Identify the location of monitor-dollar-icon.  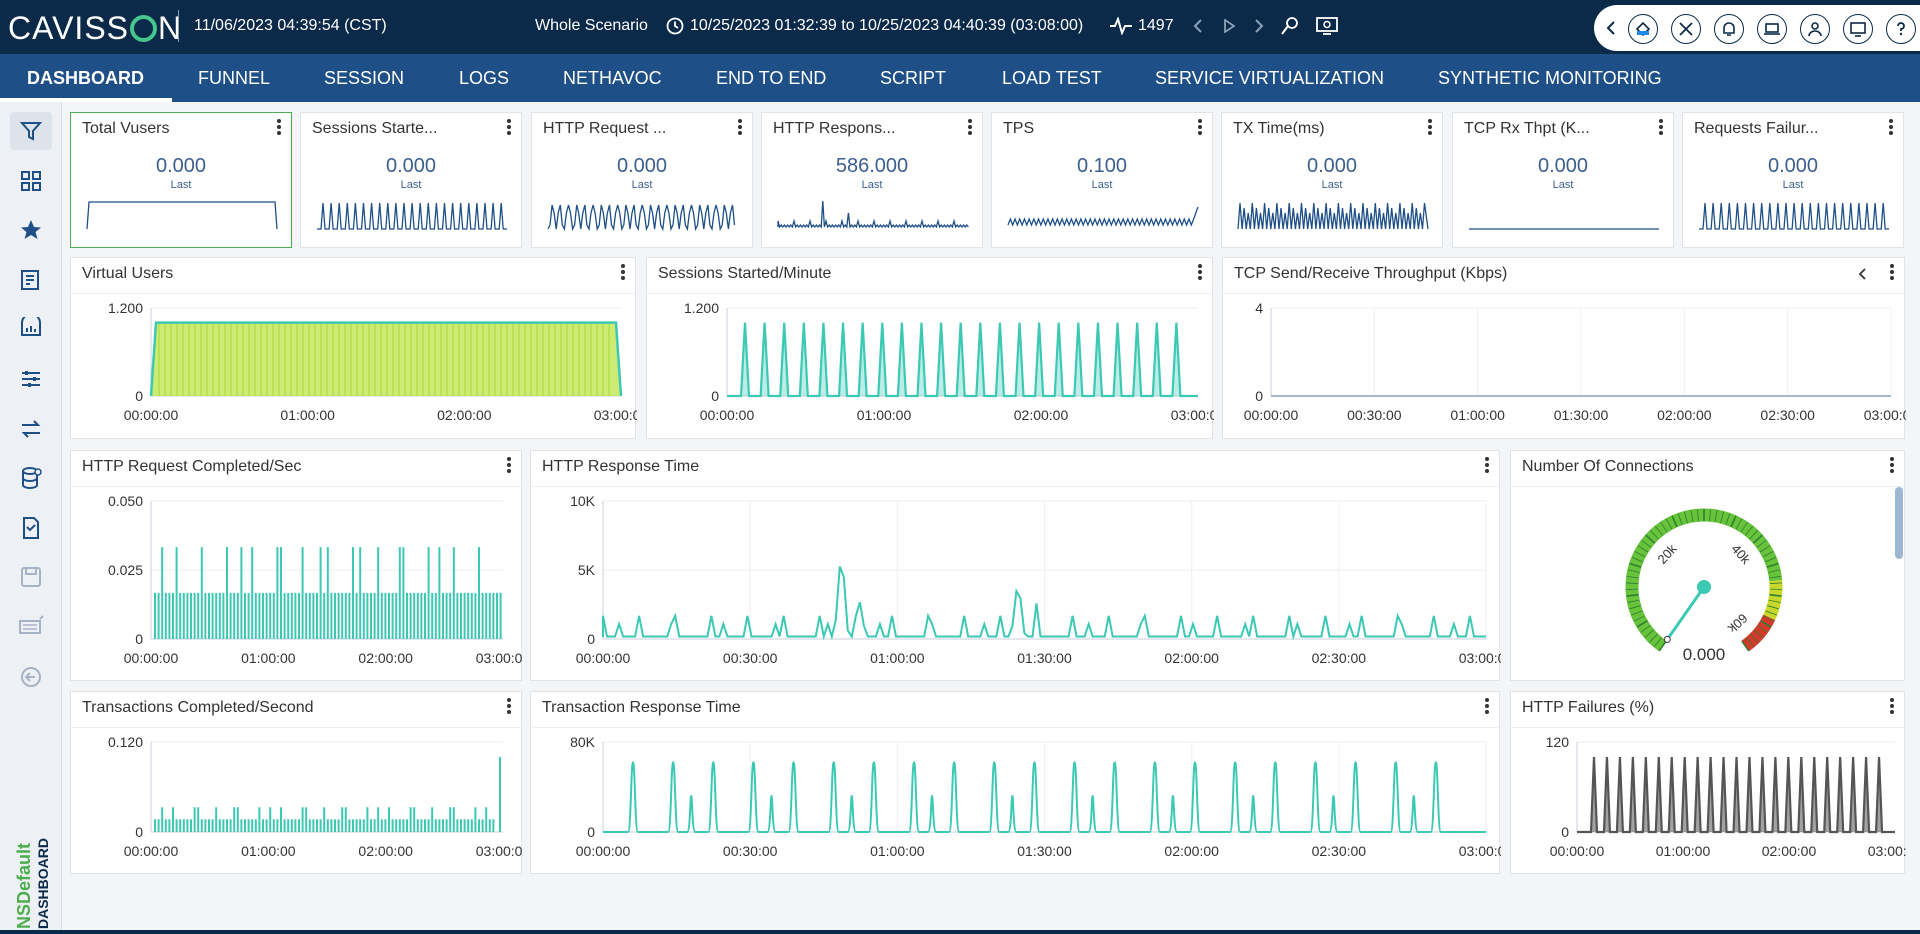
(1327, 26).